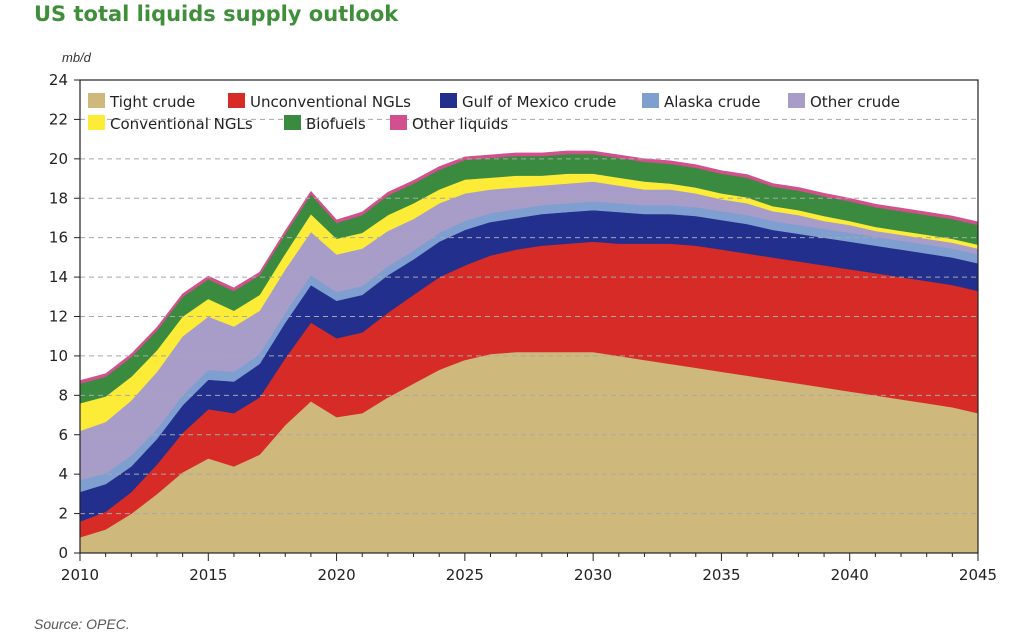  I want to click on x-tick-label: 2025, so click(465, 575).